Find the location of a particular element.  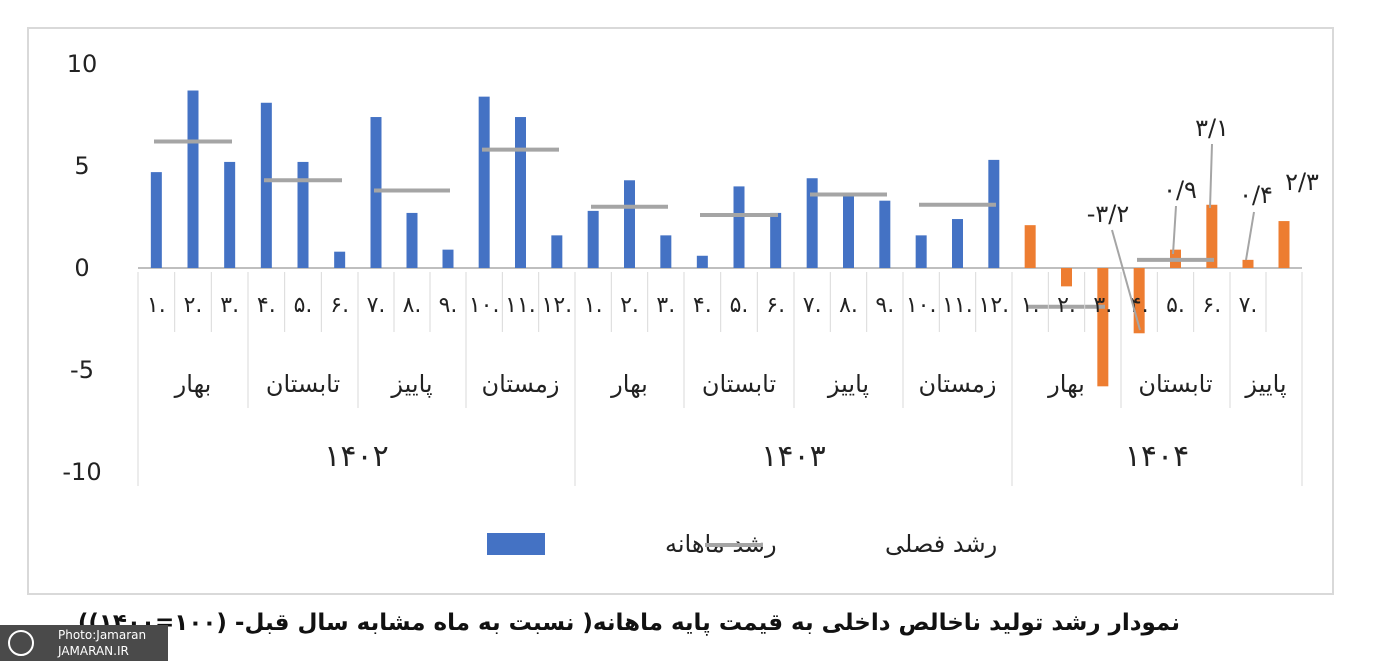

y-tick-label: 10 is located at coordinates (82, 64).